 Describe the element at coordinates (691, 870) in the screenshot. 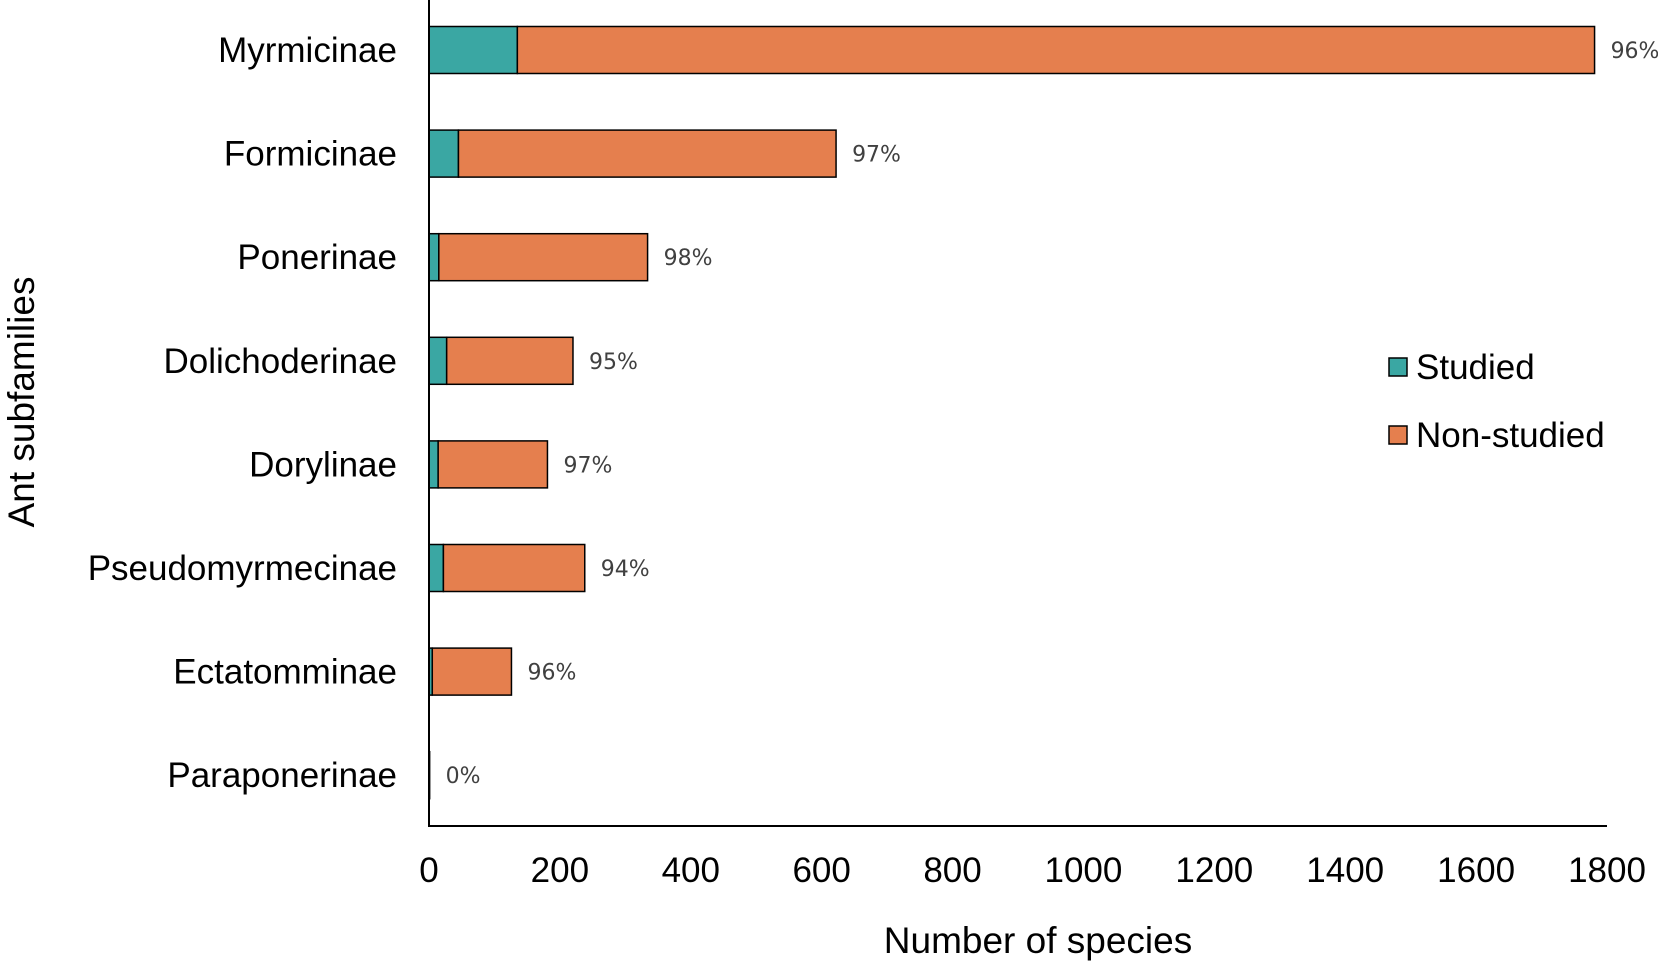

I see `x-tick-label: 400` at that location.